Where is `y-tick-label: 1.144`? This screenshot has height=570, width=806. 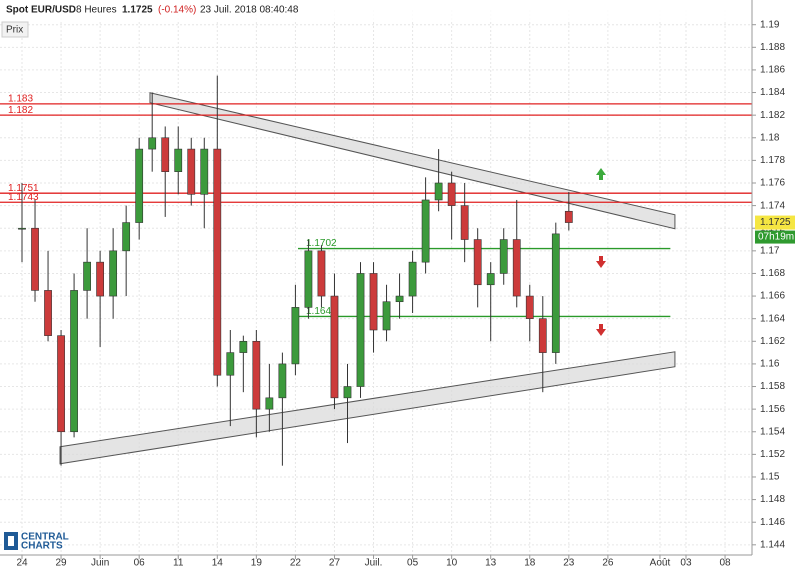 y-tick-label: 1.144 is located at coordinates (772, 544).